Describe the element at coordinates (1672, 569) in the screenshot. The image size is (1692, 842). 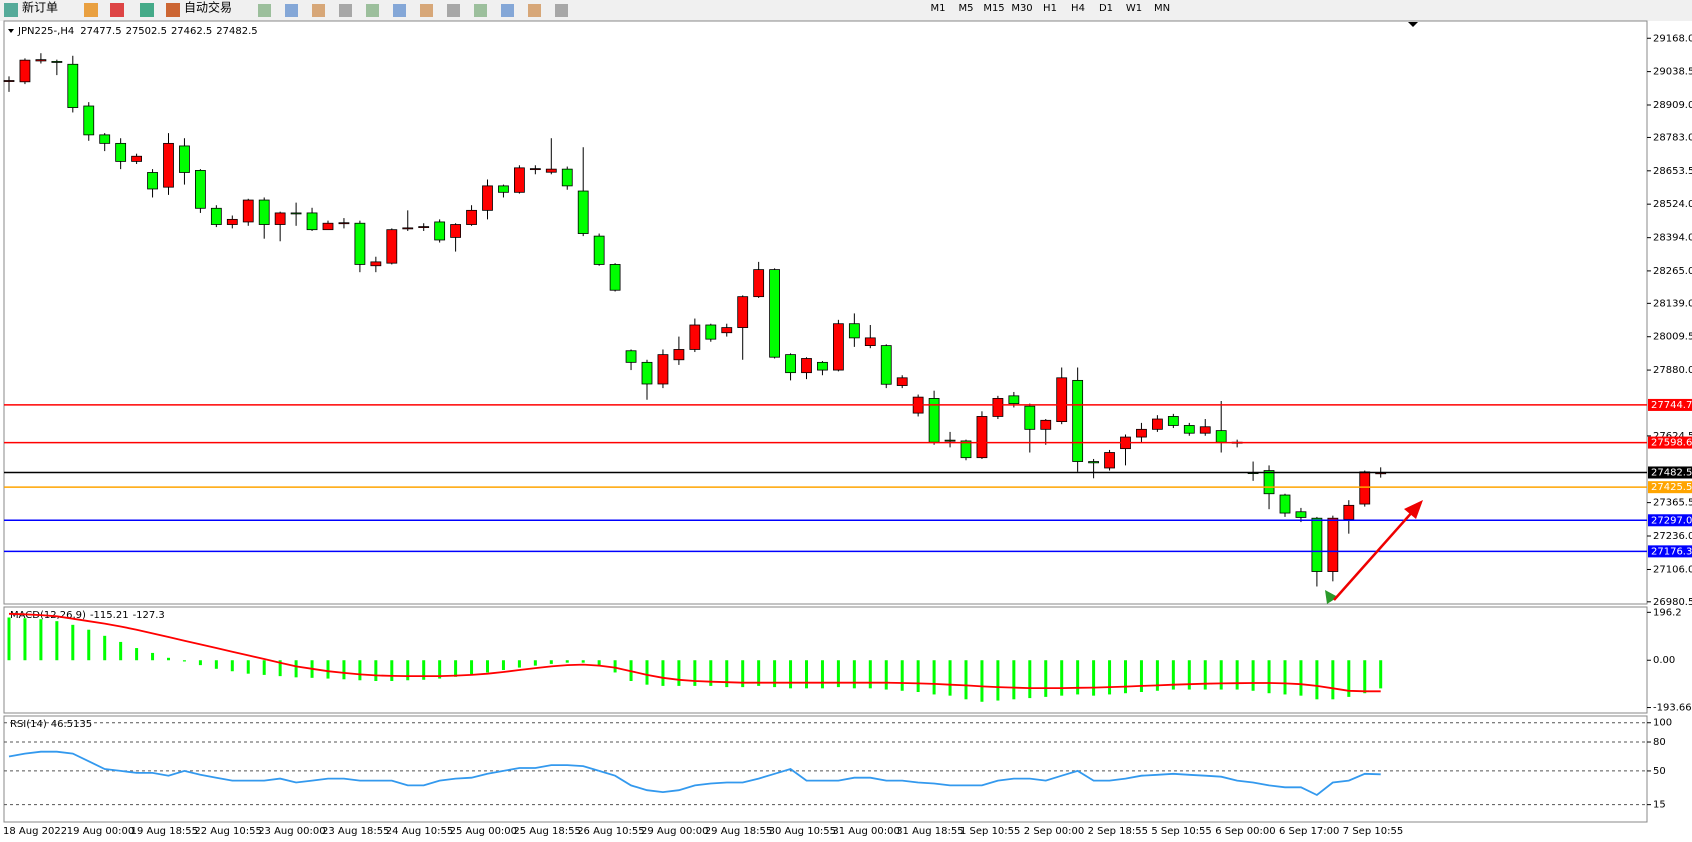
I see `y-tick-label: 27106.0` at that location.